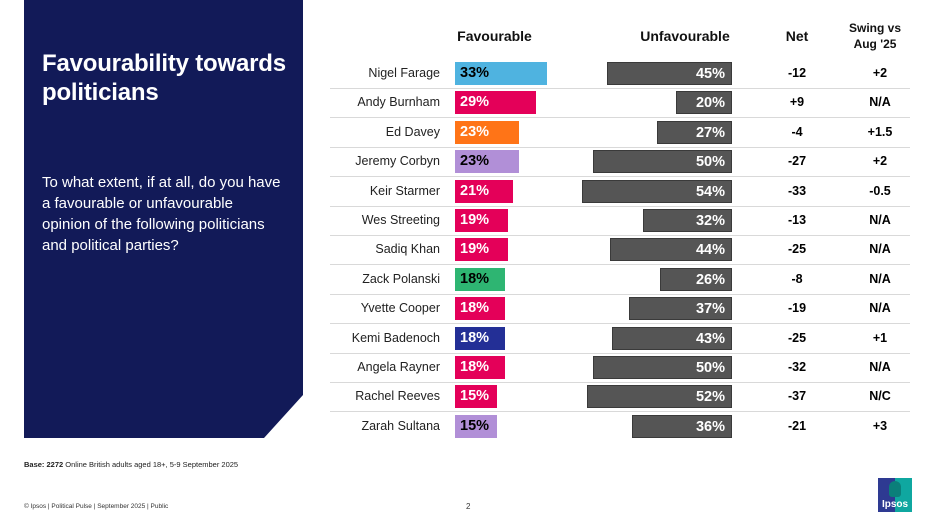  I want to click on swing-value: +2, so click(880, 161).